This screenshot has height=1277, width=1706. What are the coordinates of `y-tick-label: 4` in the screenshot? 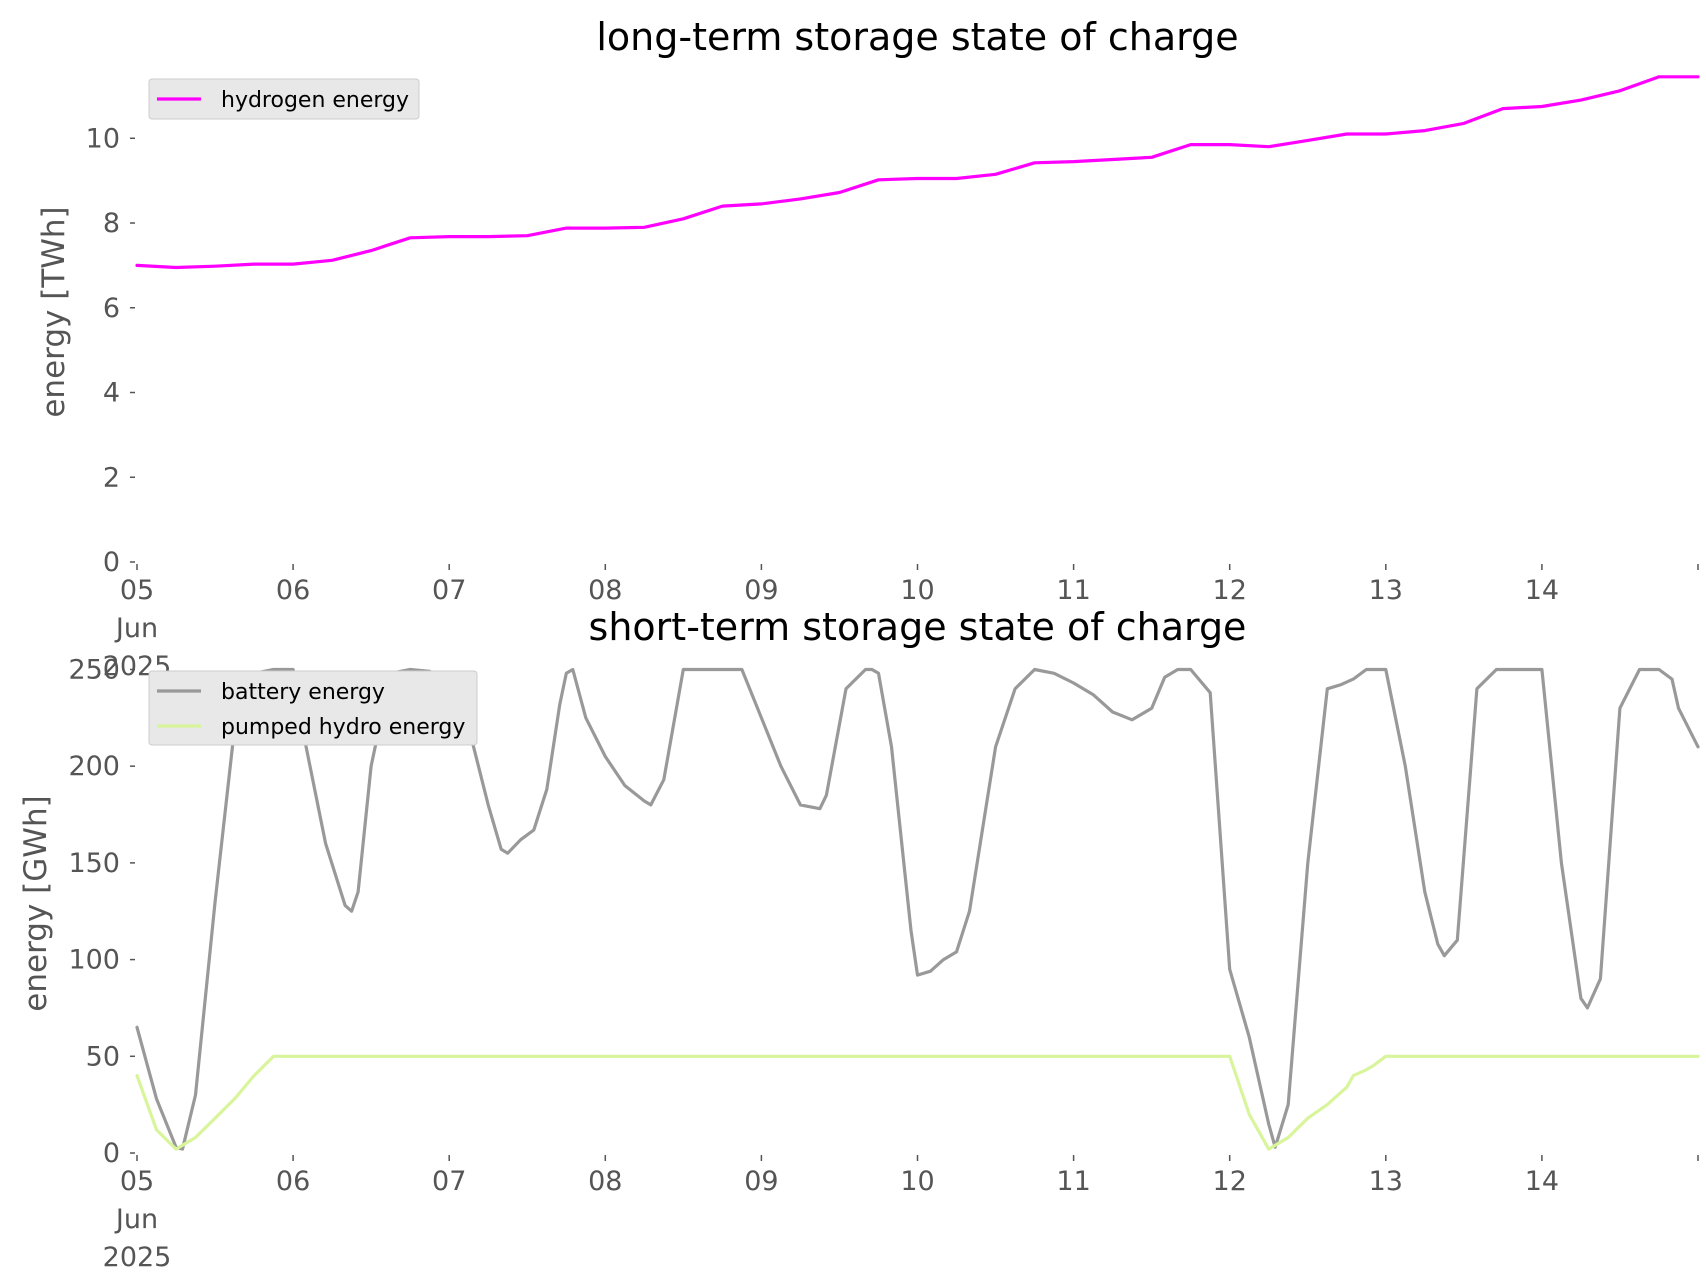 It's located at (111, 393).